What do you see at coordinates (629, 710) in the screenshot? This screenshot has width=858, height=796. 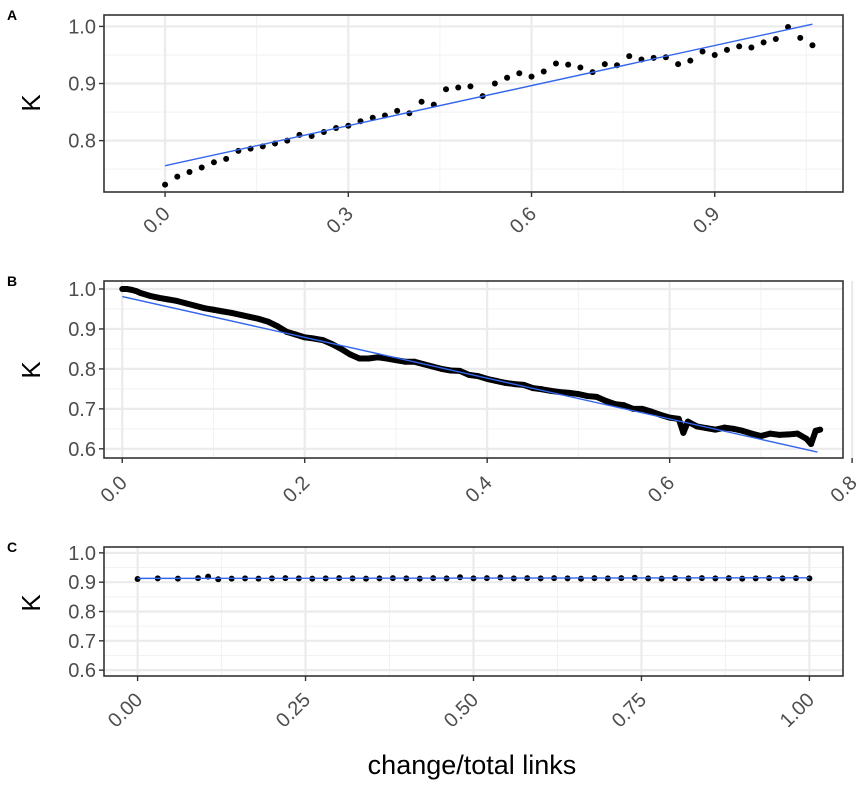 I see `x-tick-label: 0.75` at bounding box center [629, 710].